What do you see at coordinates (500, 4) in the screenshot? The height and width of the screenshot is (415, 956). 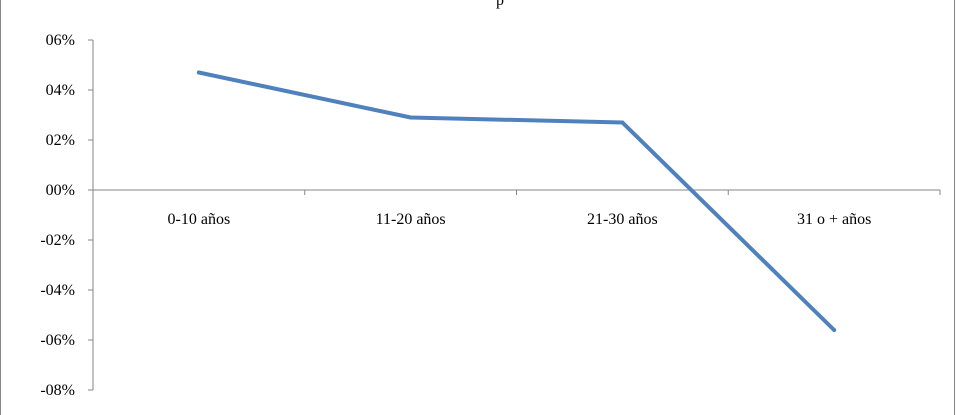 I see `chart-title: p` at bounding box center [500, 4].